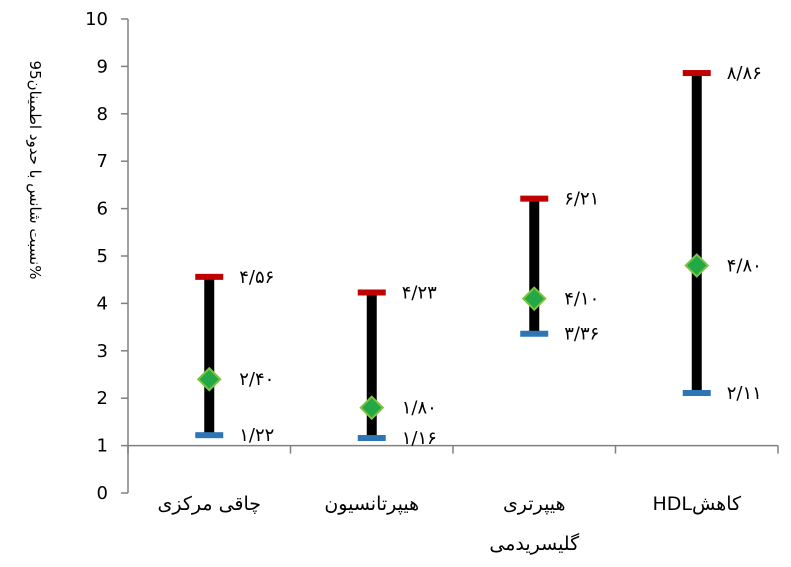 The width and height of the screenshot is (791, 567). What do you see at coordinates (256, 379) in the screenshot?
I see `point-estimate-label: ۲/۴۰` at bounding box center [256, 379].